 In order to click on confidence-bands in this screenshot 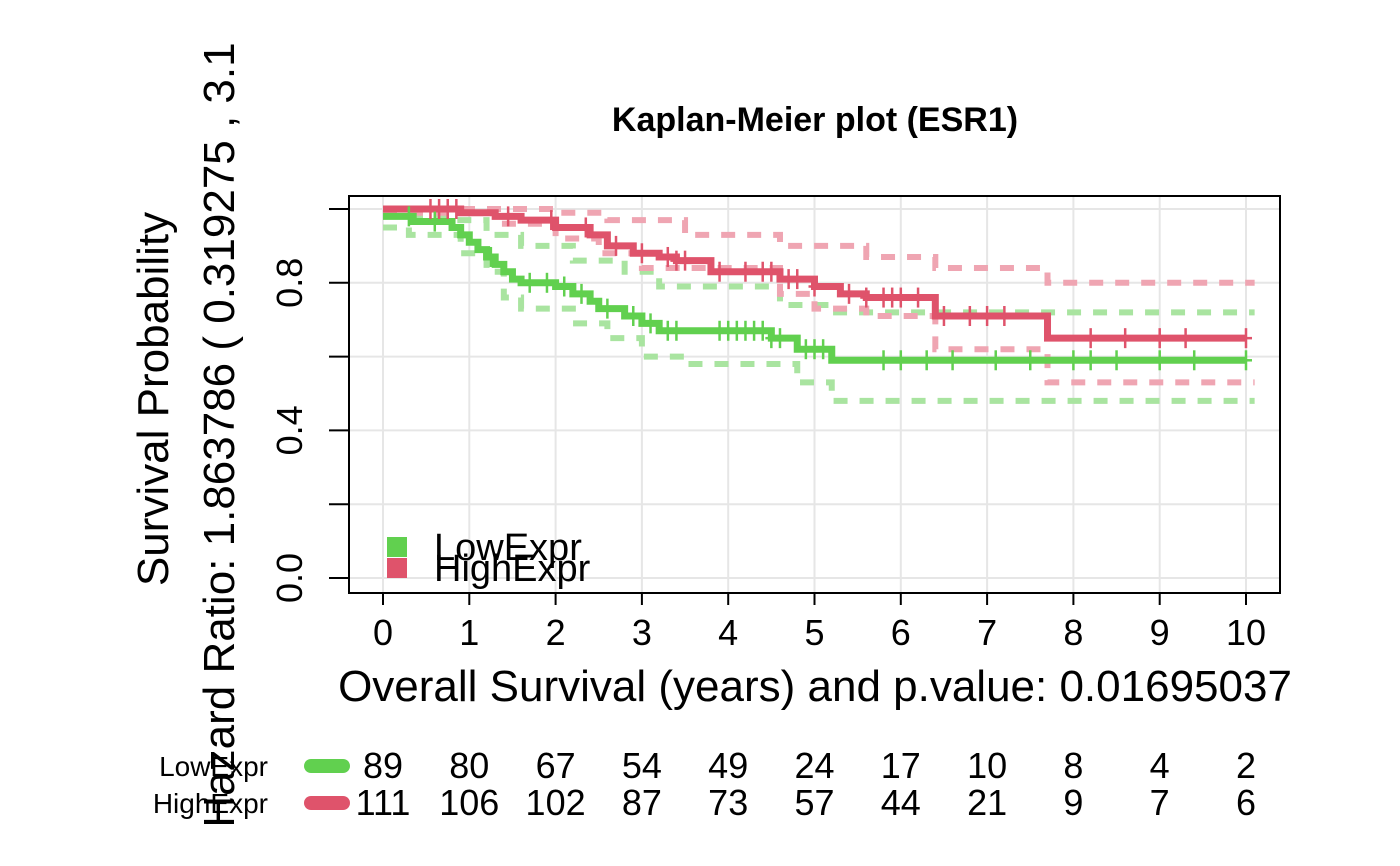, I will do `click(819, 305)`.